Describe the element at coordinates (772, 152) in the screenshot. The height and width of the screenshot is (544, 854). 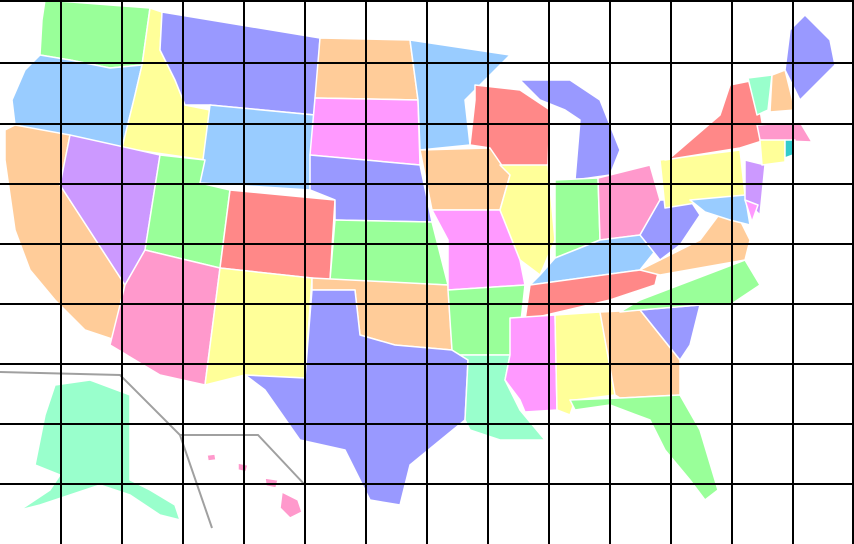
I see `connecticut` at that location.